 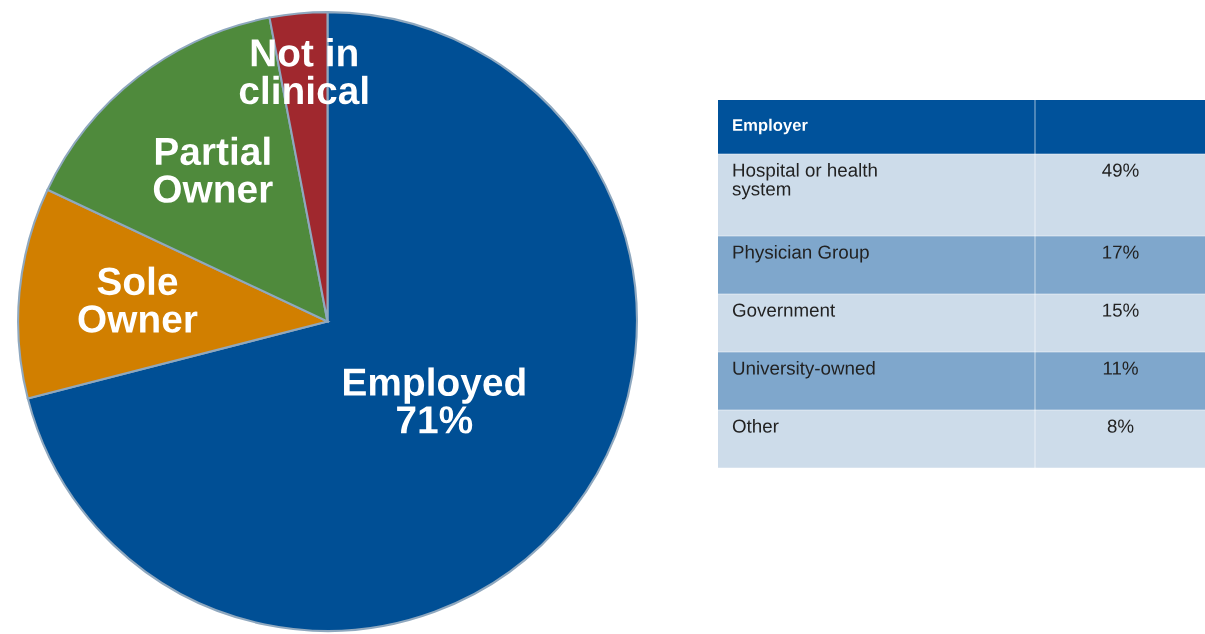 What do you see at coordinates (1121, 310) in the screenshot?
I see `data-label: 15%` at bounding box center [1121, 310].